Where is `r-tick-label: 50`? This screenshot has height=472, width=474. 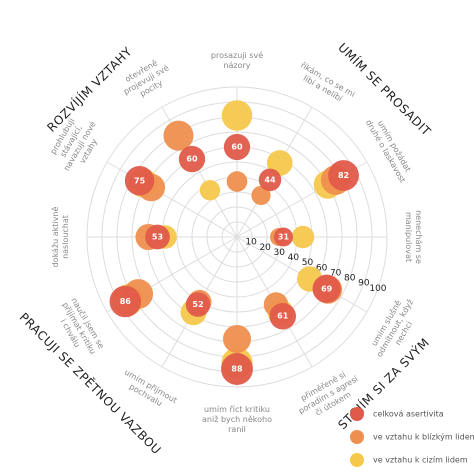
r-tick-label: 50 is located at coordinates (308, 263).